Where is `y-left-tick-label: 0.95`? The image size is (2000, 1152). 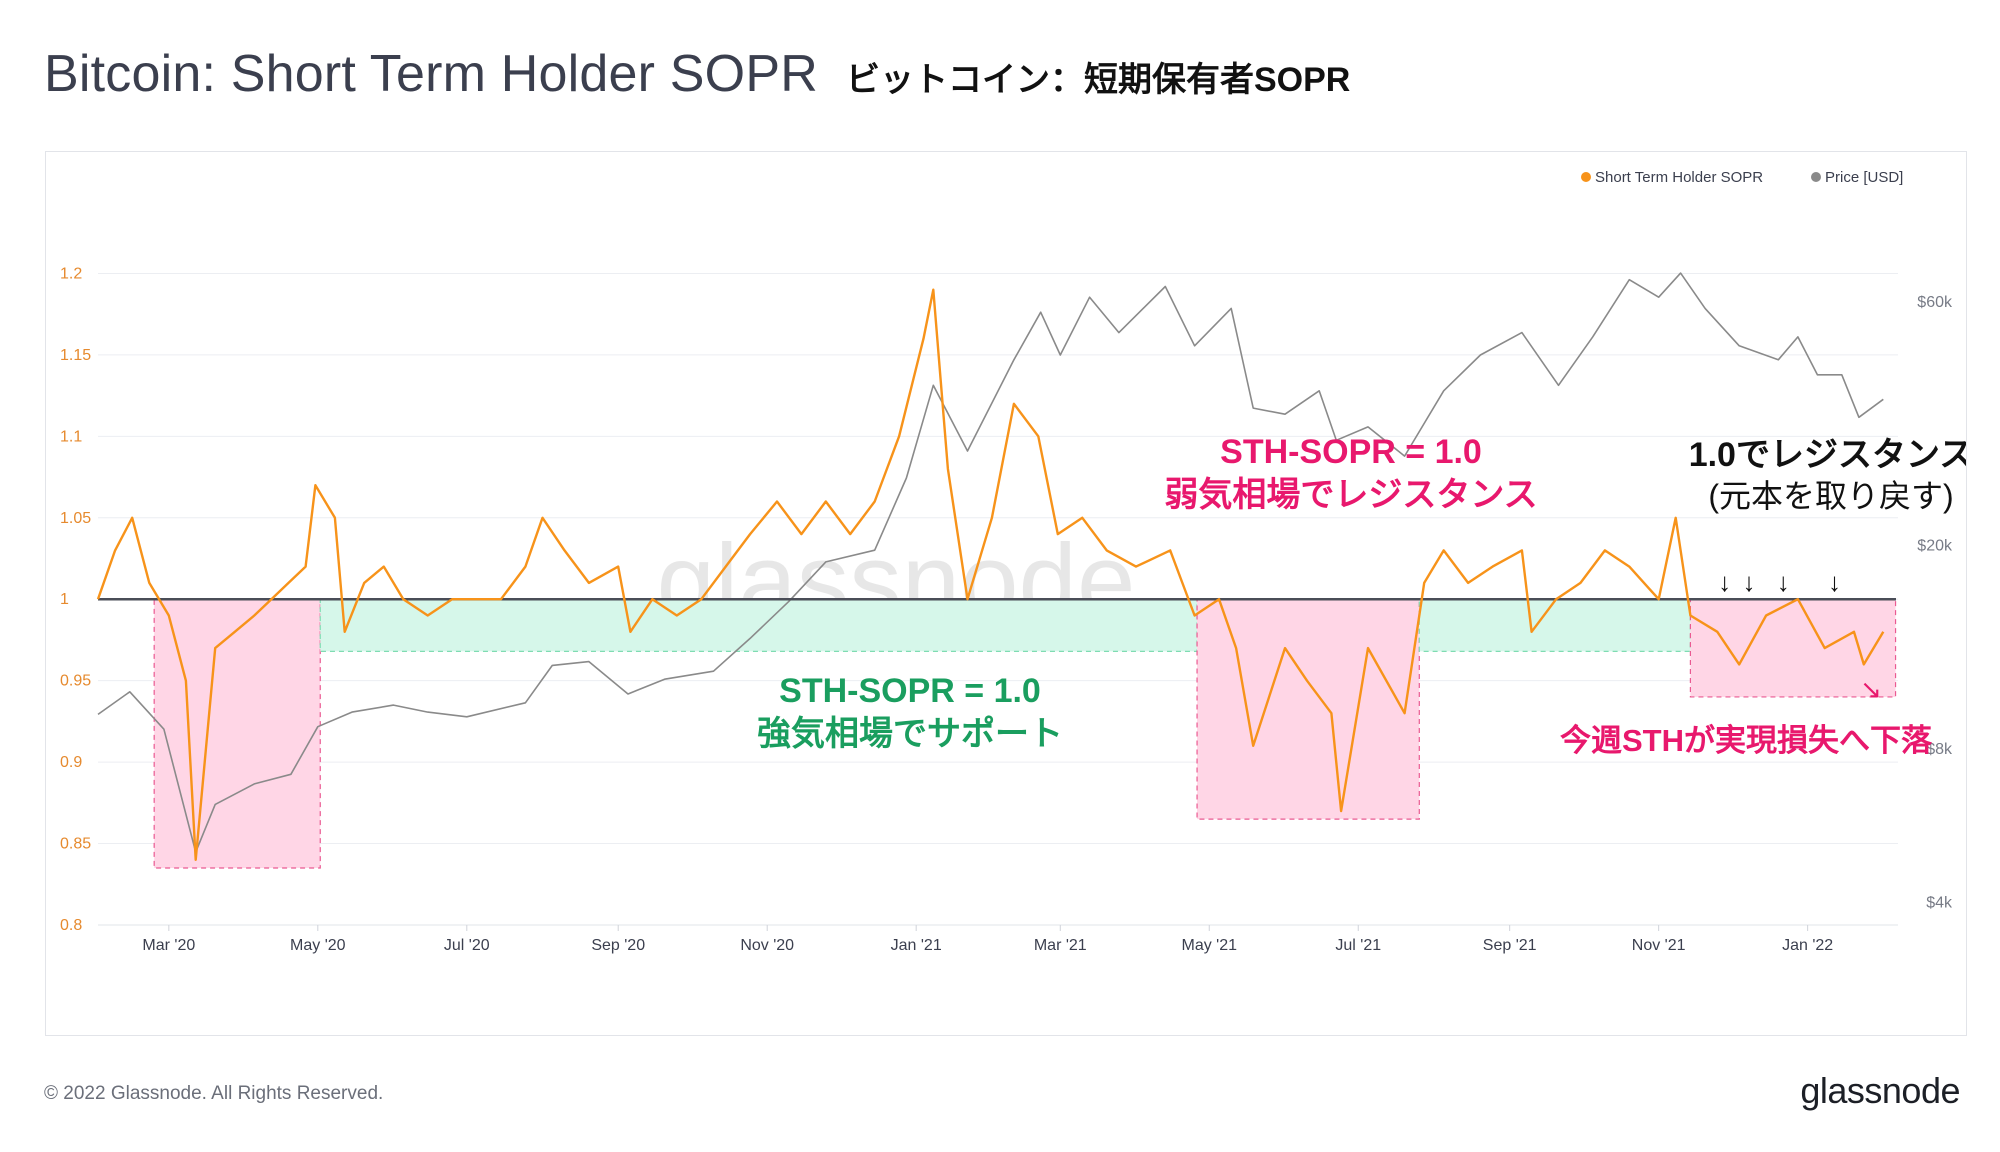 y-left-tick-label: 0.95 is located at coordinates (75, 681).